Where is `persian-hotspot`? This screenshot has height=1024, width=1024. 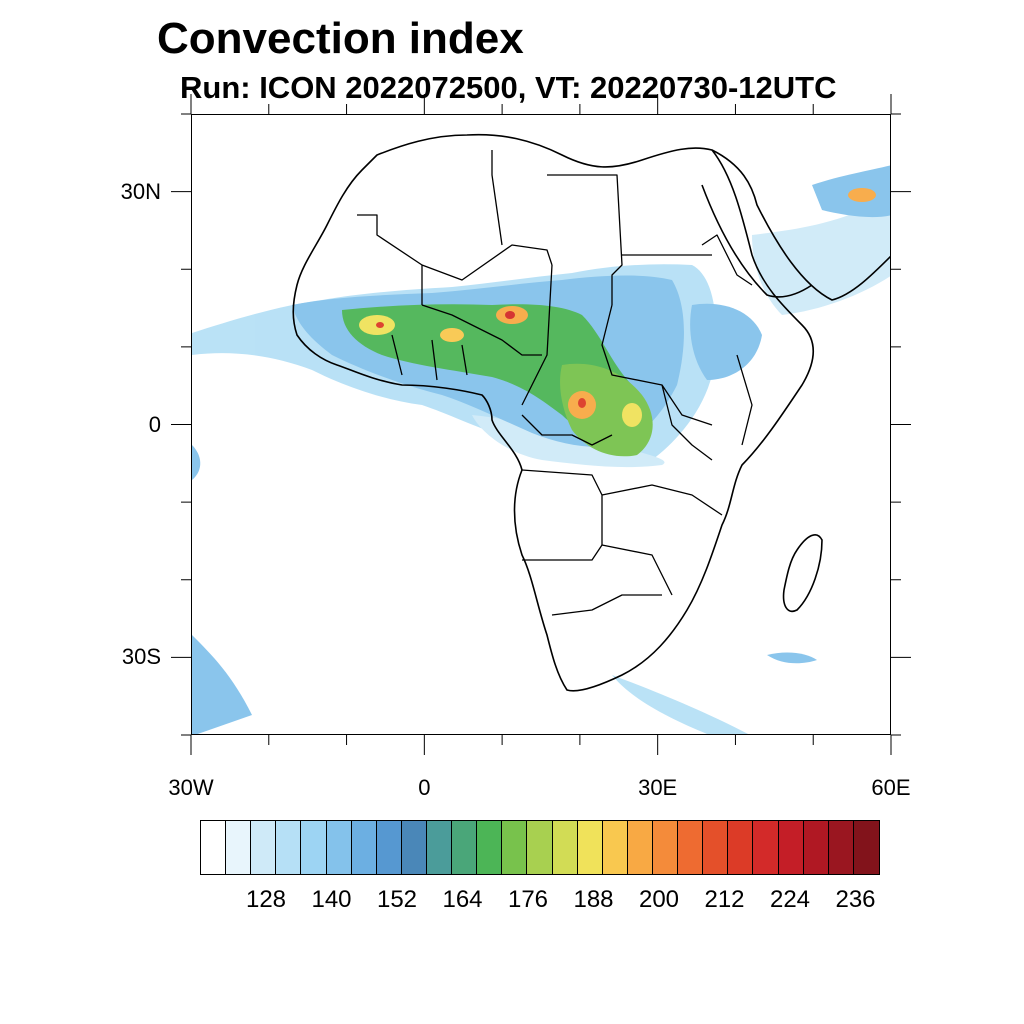
persian-hotspot is located at coordinates (862, 195).